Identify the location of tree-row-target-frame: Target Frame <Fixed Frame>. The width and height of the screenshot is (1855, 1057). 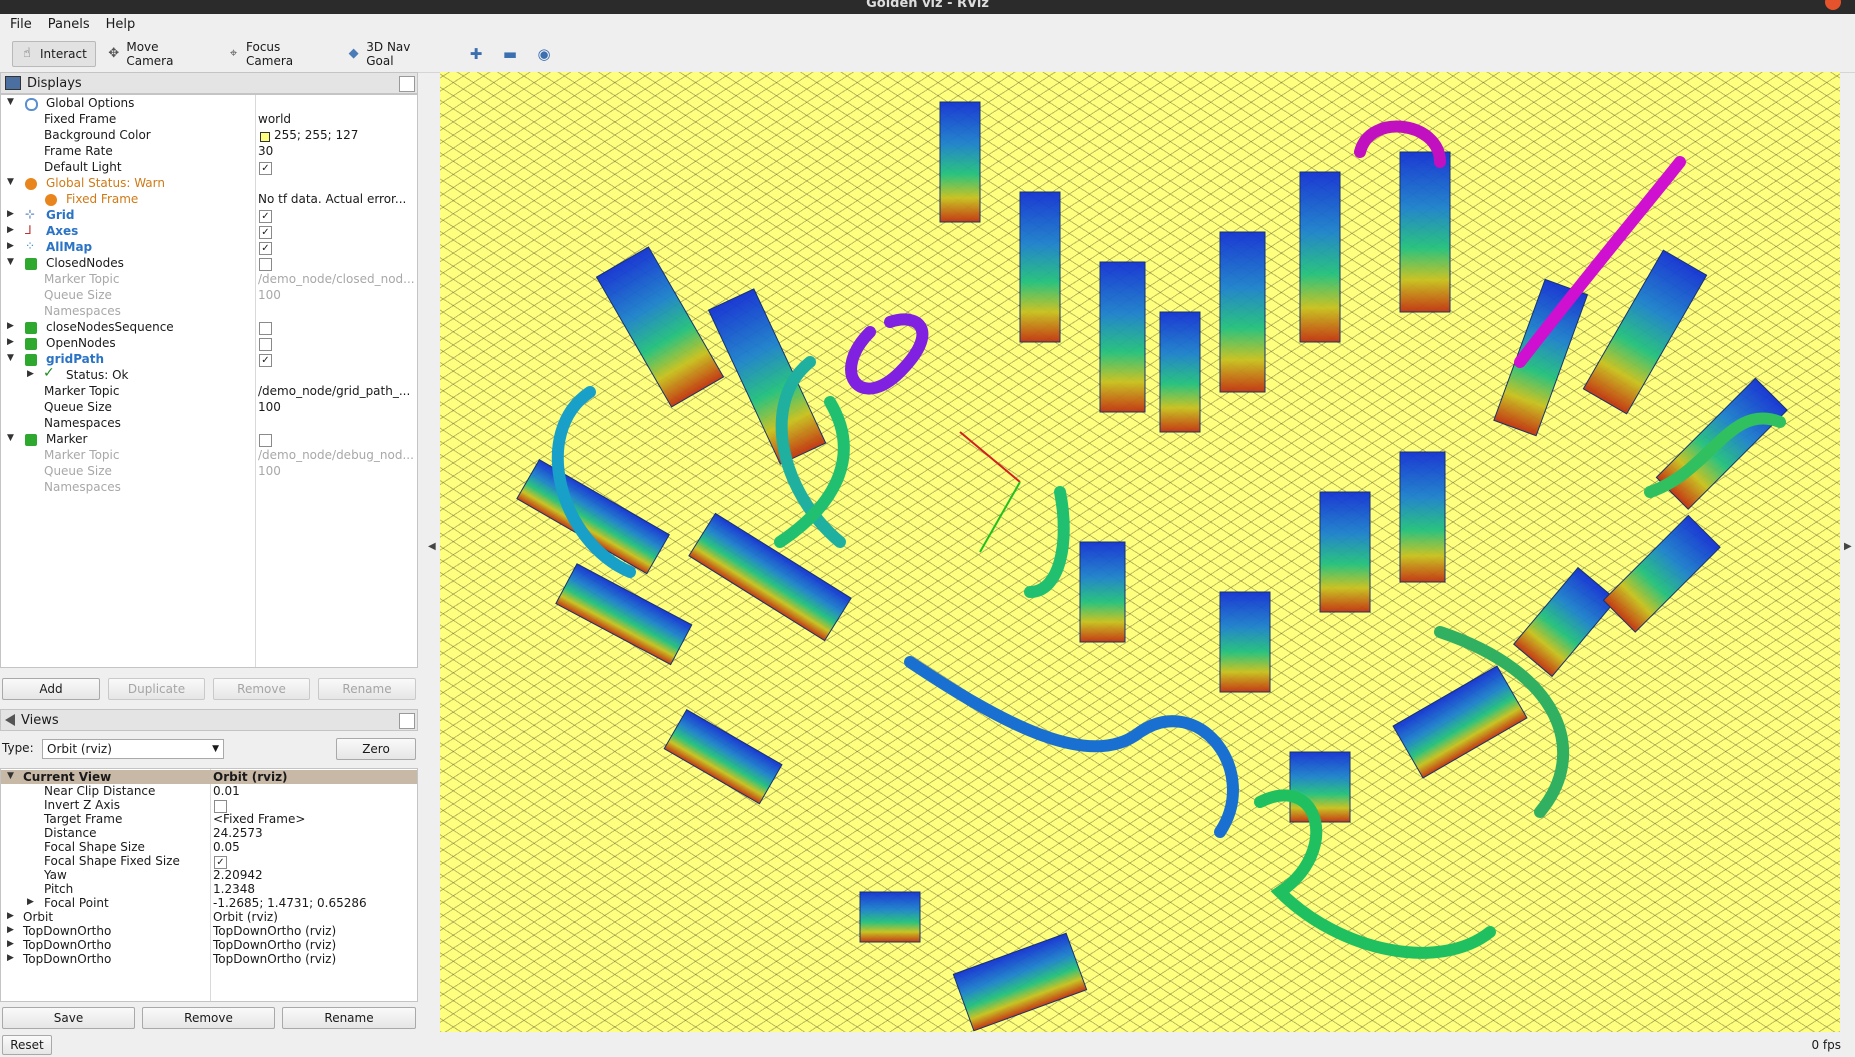
(209, 820).